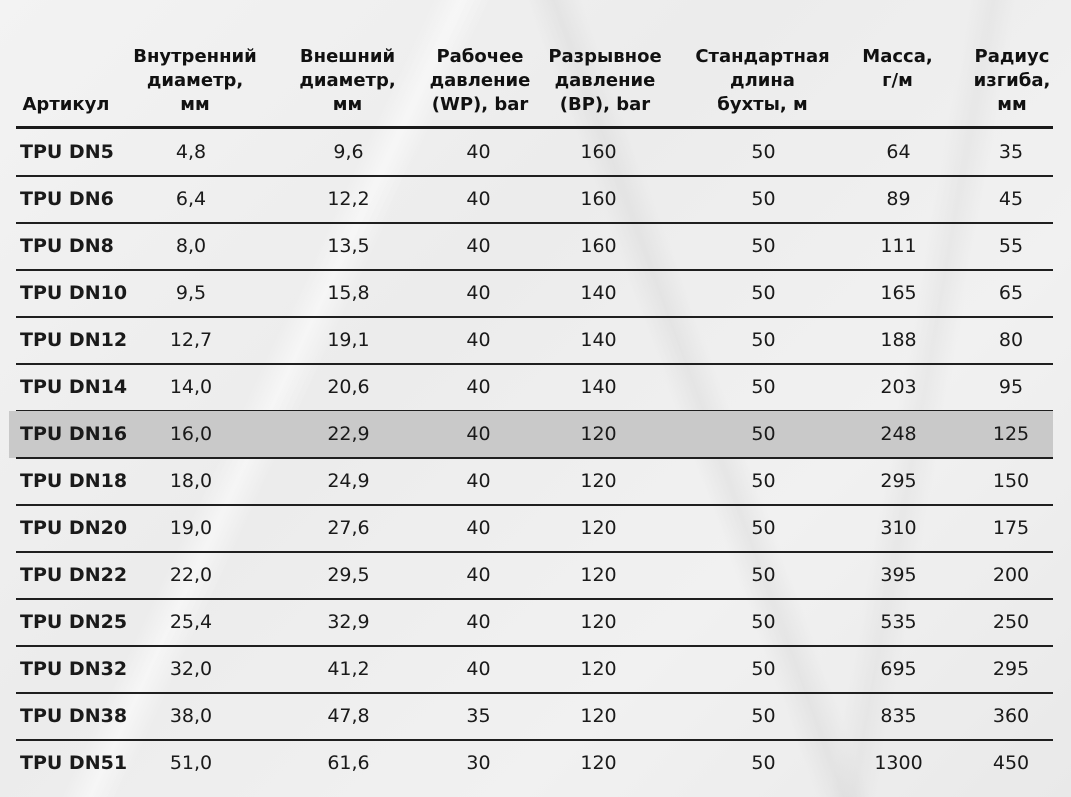 This screenshot has height=797, width=1071. What do you see at coordinates (898, 340) in the screenshot?
I see `cell-mass: 188` at bounding box center [898, 340].